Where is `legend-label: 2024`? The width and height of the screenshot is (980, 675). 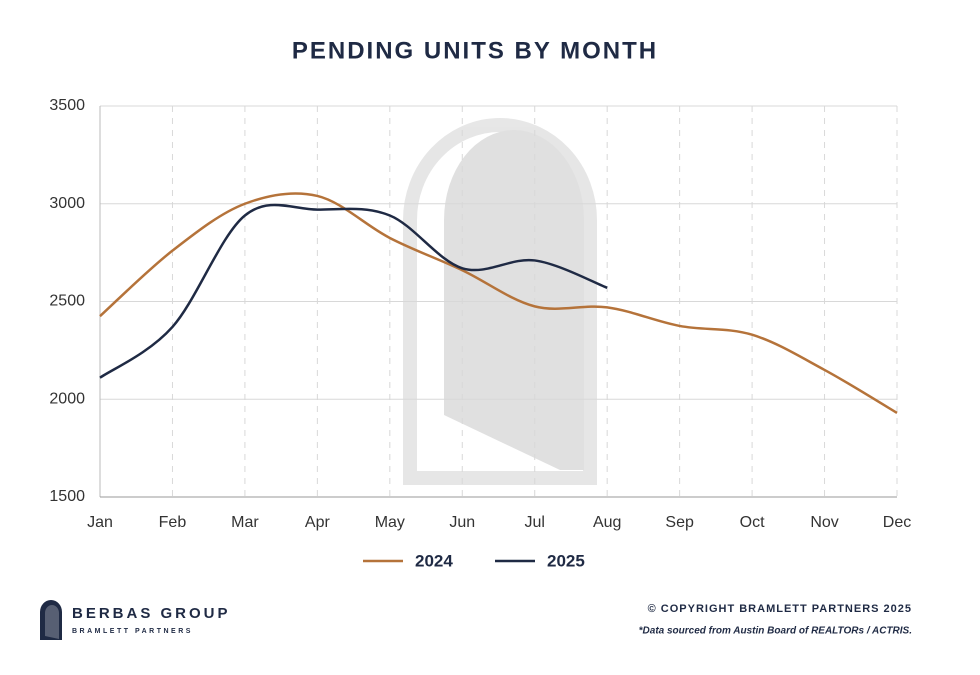
legend-label: 2024 is located at coordinates (434, 560).